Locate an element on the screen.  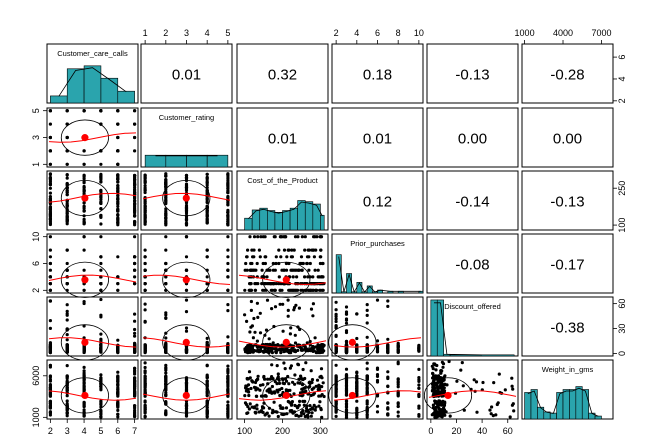
tick-label: 4 is located at coordinates (84, 431).